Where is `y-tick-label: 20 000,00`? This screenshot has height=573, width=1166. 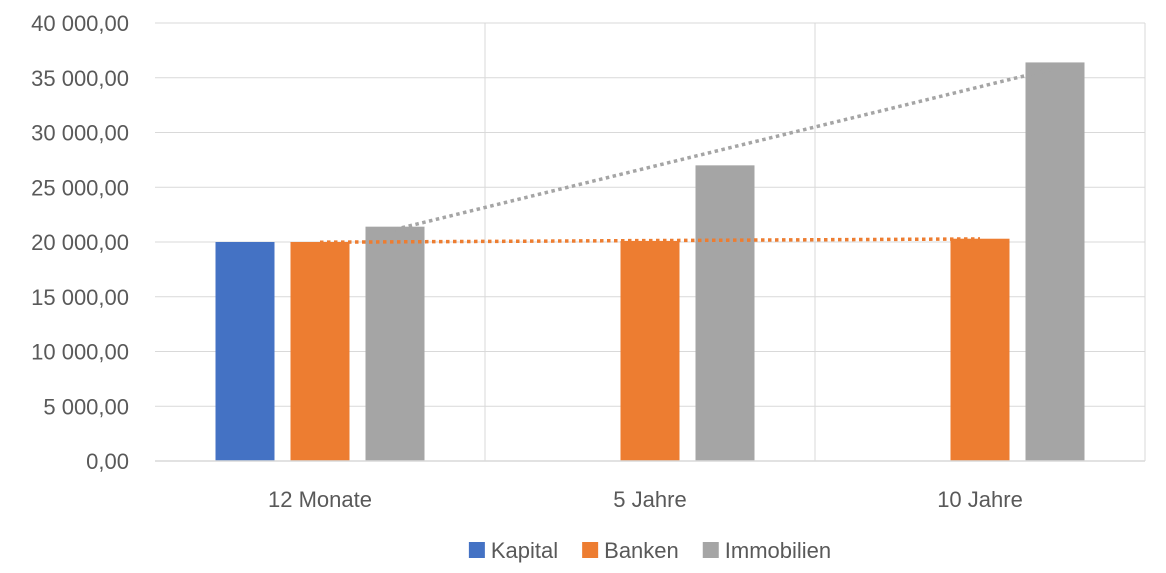 y-tick-label: 20 000,00 is located at coordinates (80, 242).